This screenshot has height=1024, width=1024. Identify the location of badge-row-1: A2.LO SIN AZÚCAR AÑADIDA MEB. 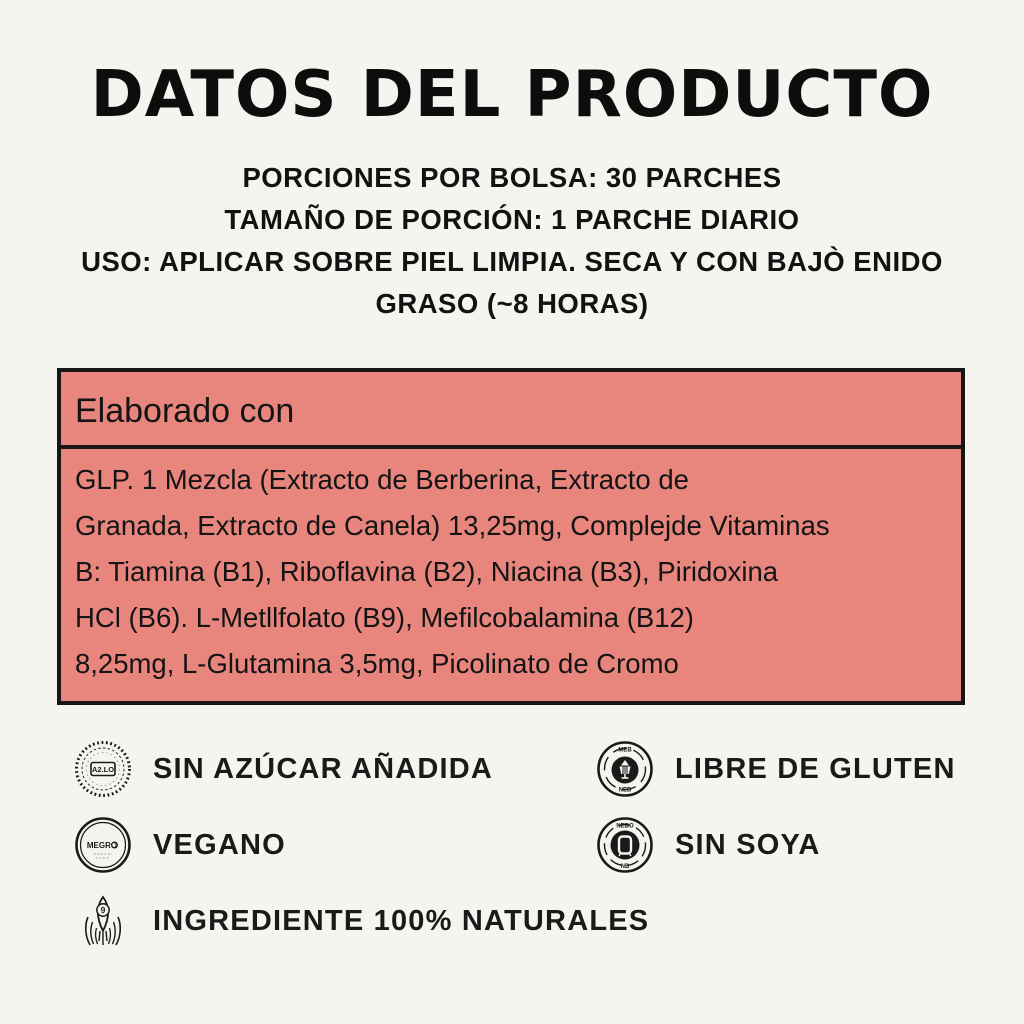
(538, 769).